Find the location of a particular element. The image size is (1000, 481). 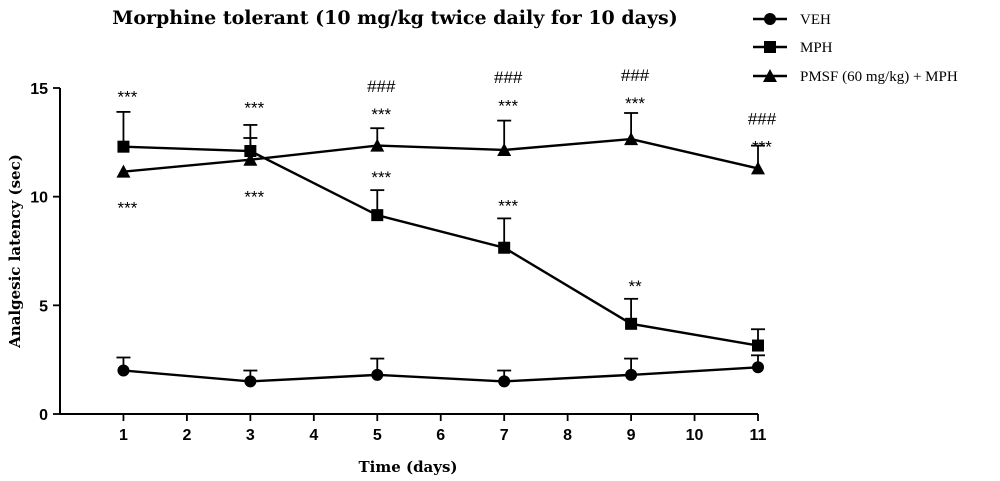

x-tick-label: 3 is located at coordinates (250, 435).